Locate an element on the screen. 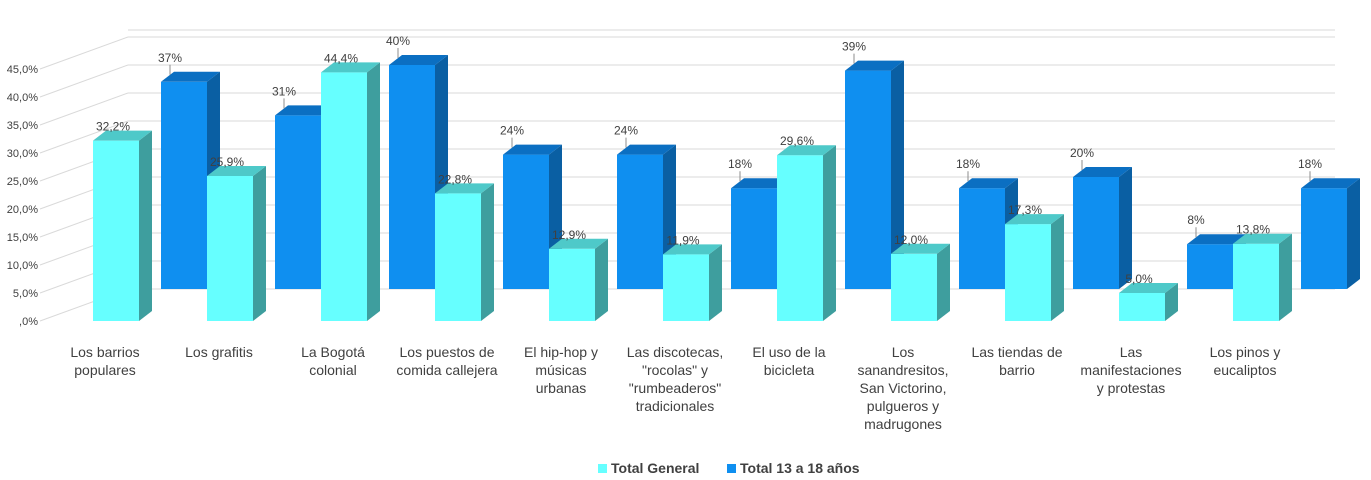  bar-total-13-18-los-barrios-populares-front is located at coordinates (184, 185).